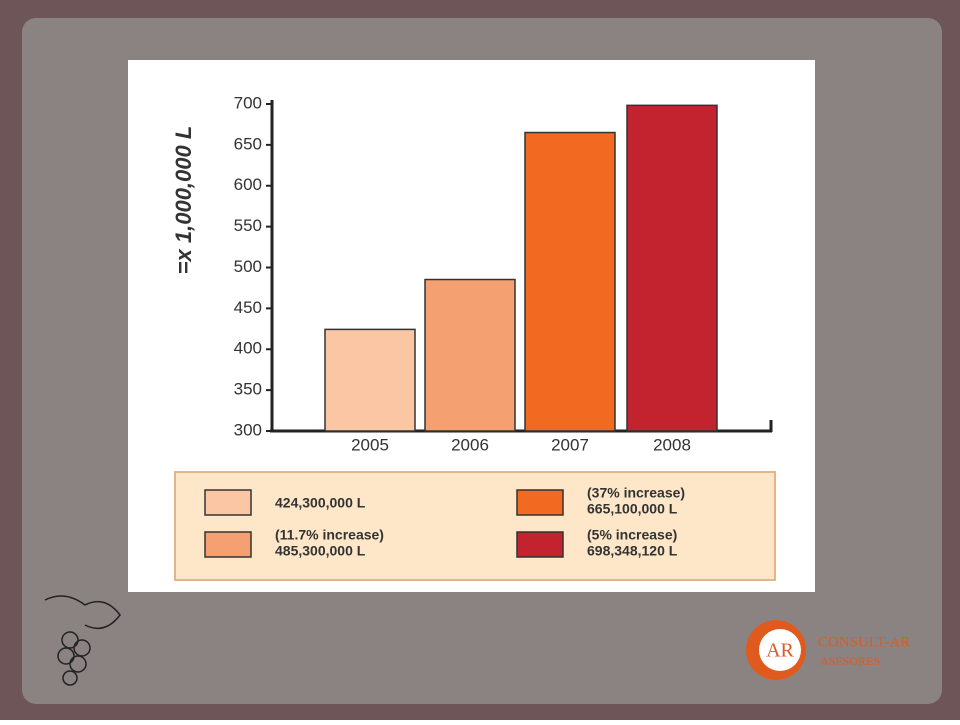 The width and height of the screenshot is (960, 725). Describe the element at coordinates (570, 444) in the screenshot. I see `x-tick-label: 2007` at that location.